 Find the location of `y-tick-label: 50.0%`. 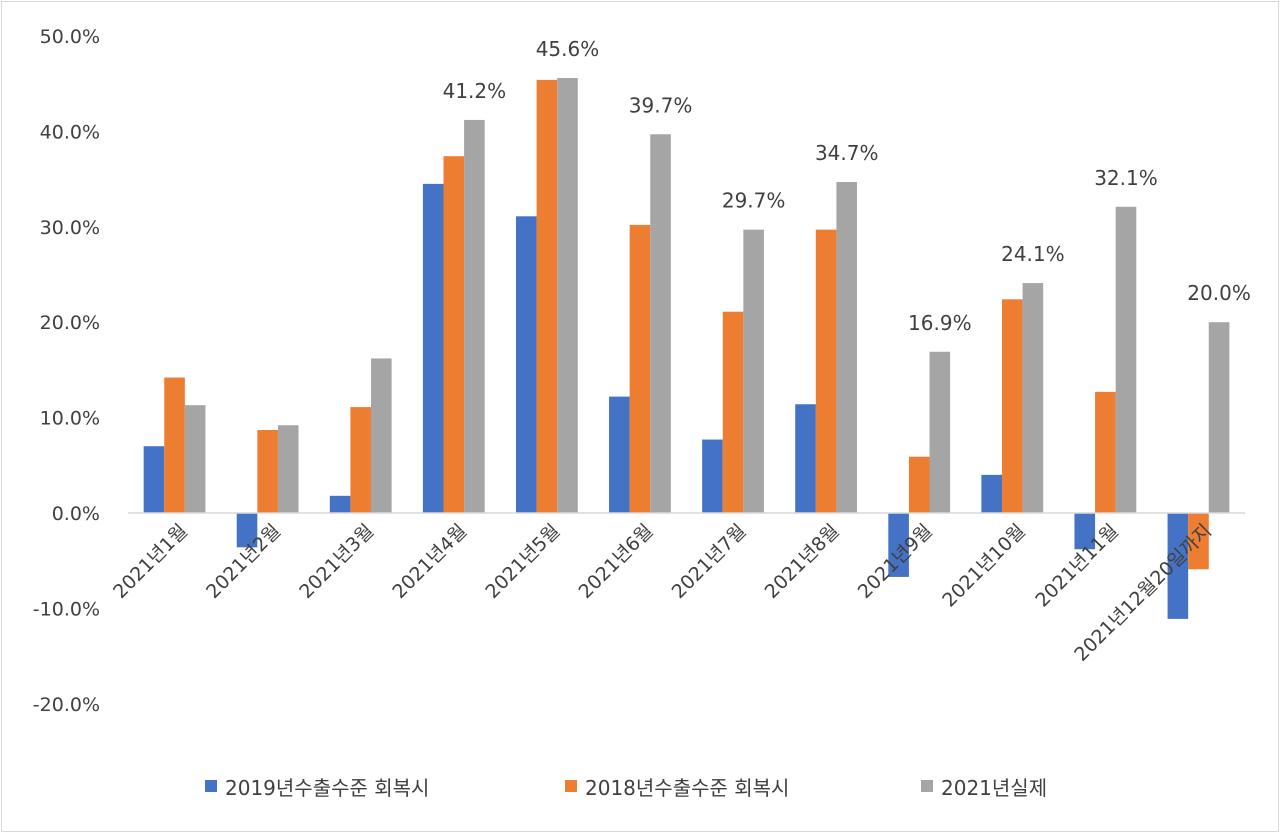

y-tick-label: 50.0% is located at coordinates (70, 37).